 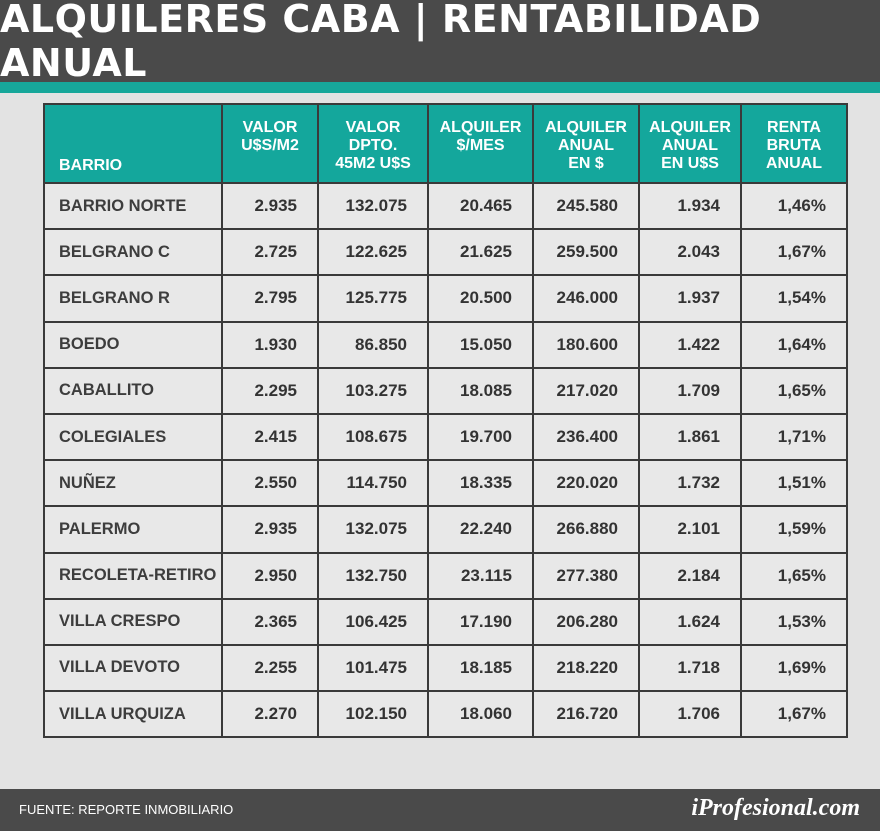 I want to click on value-cell: 2.795, so click(x=270, y=298).